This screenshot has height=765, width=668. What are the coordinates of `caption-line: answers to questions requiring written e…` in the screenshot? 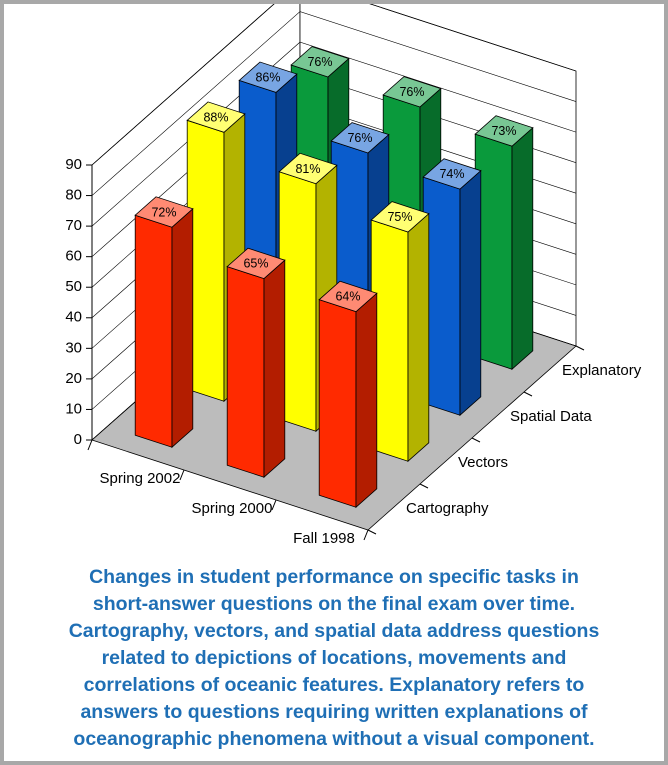 It's located at (334, 712).